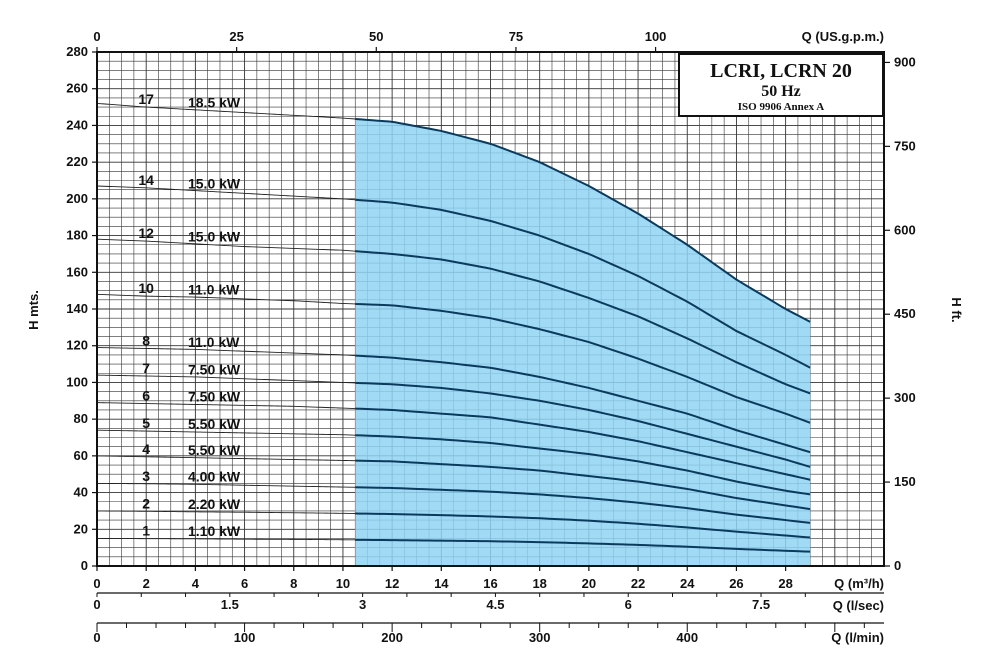  What do you see at coordinates (843, 36) in the screenshot?
I see `x-axis-gpm-label: Q (US.g.p.m.)` at bounding box center [843, 36].